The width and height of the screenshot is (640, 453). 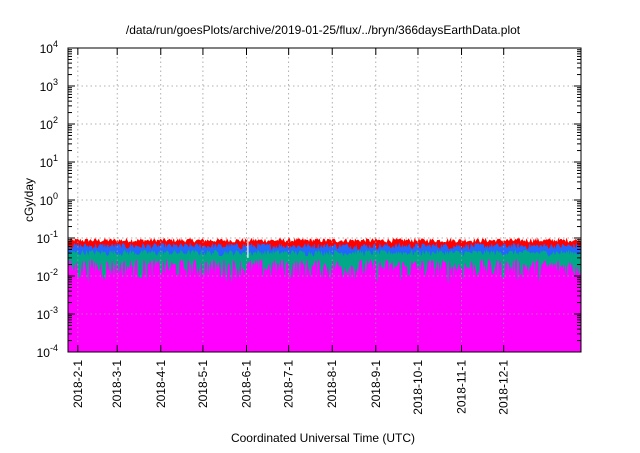 I want to click on x-tick-label: 2018-10-1, so click(x=418, y=387).